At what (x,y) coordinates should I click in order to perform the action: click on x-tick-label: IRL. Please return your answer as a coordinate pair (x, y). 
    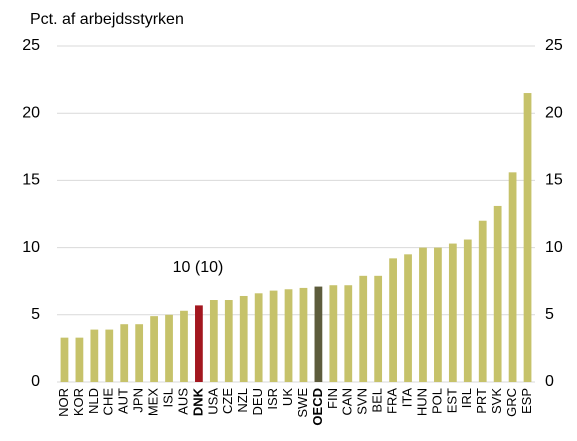
    Looking at the image, I should click on (466, 398).